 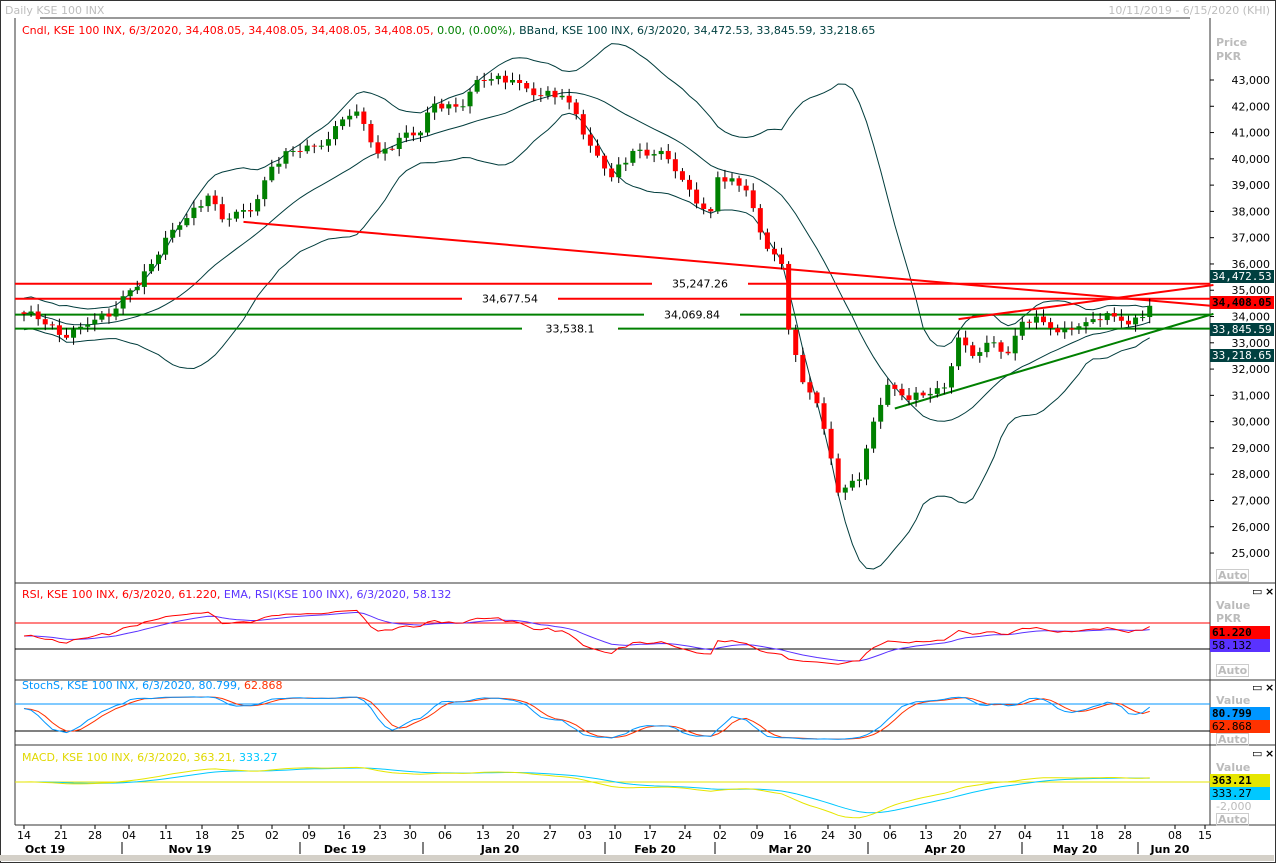 I want to click on price-tick-label: 40,000, so click(x=1251, y=159).